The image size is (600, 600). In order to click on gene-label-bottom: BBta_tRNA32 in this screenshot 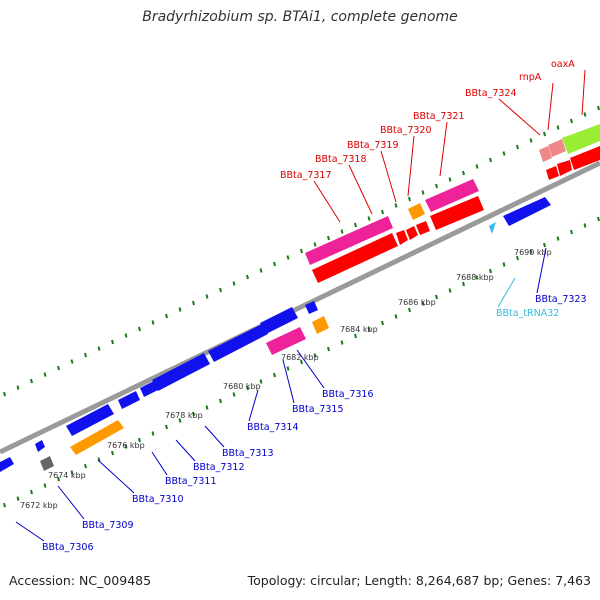, I will do `click(527, 313)`.